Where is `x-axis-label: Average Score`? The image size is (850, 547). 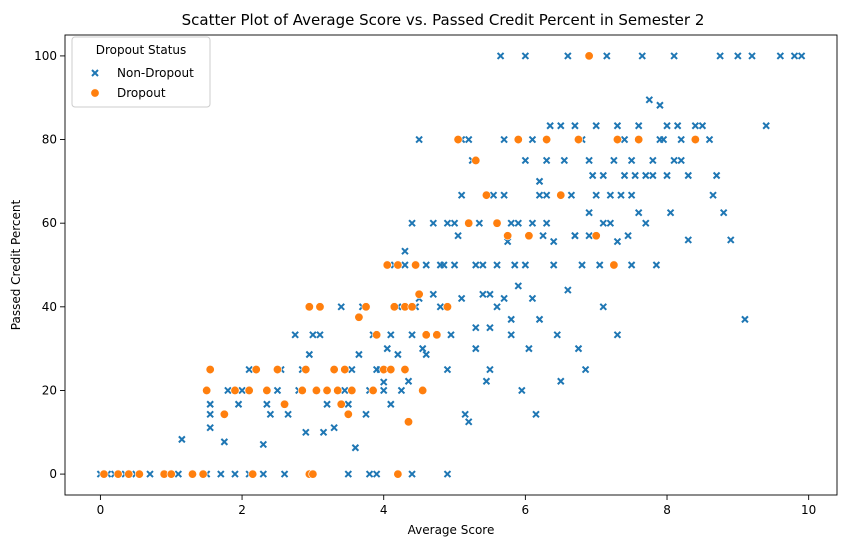
x-axis-label: Average Score is located at coordinates (451, 530).